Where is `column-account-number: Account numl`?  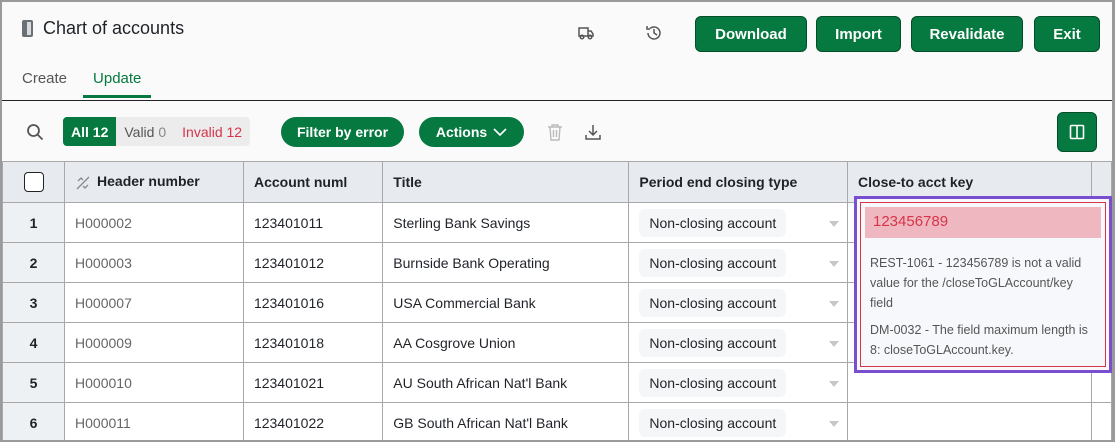
column-account-number: Account numl is located at coordinates (313, 182).